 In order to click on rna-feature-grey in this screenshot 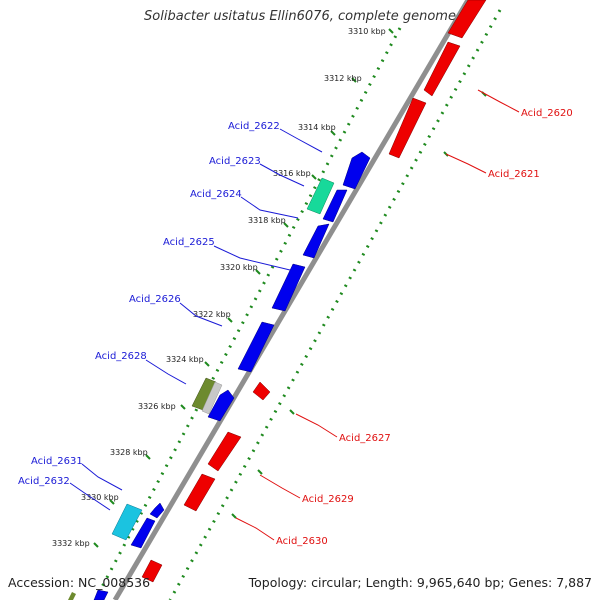, I will do `click(212, 398)`.